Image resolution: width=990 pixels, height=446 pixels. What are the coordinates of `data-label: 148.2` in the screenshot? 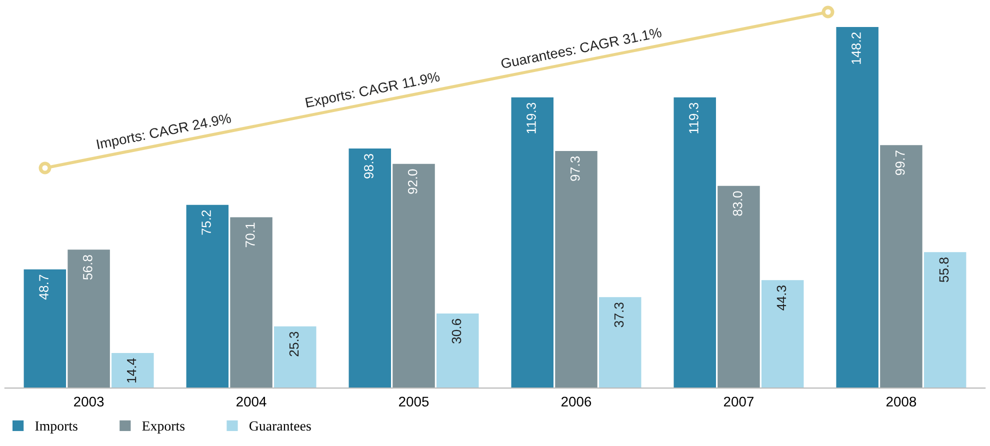 It's located at (856, 48).